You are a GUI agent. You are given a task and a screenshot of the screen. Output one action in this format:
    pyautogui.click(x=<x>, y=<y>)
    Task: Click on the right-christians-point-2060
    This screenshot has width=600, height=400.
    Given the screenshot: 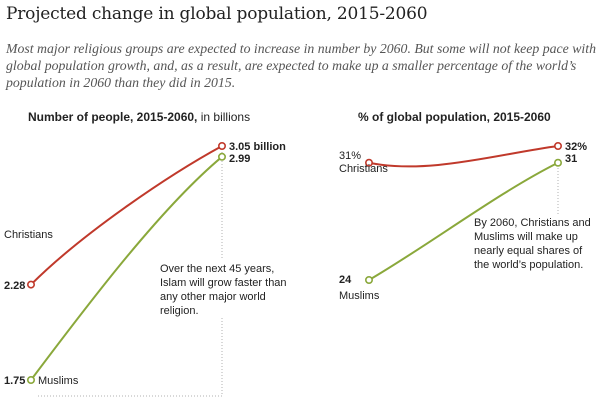 What is the action you would take?
    pyautogui.click(x=557, y=146)
    